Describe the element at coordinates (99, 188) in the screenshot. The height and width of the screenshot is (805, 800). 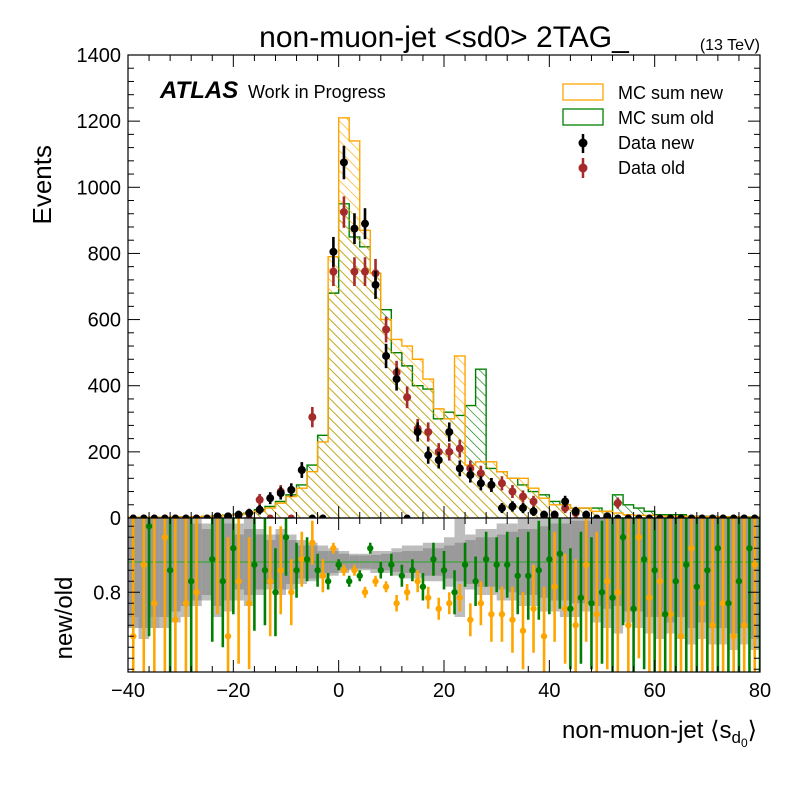
I see `y-tick-label: 1000` at that location.